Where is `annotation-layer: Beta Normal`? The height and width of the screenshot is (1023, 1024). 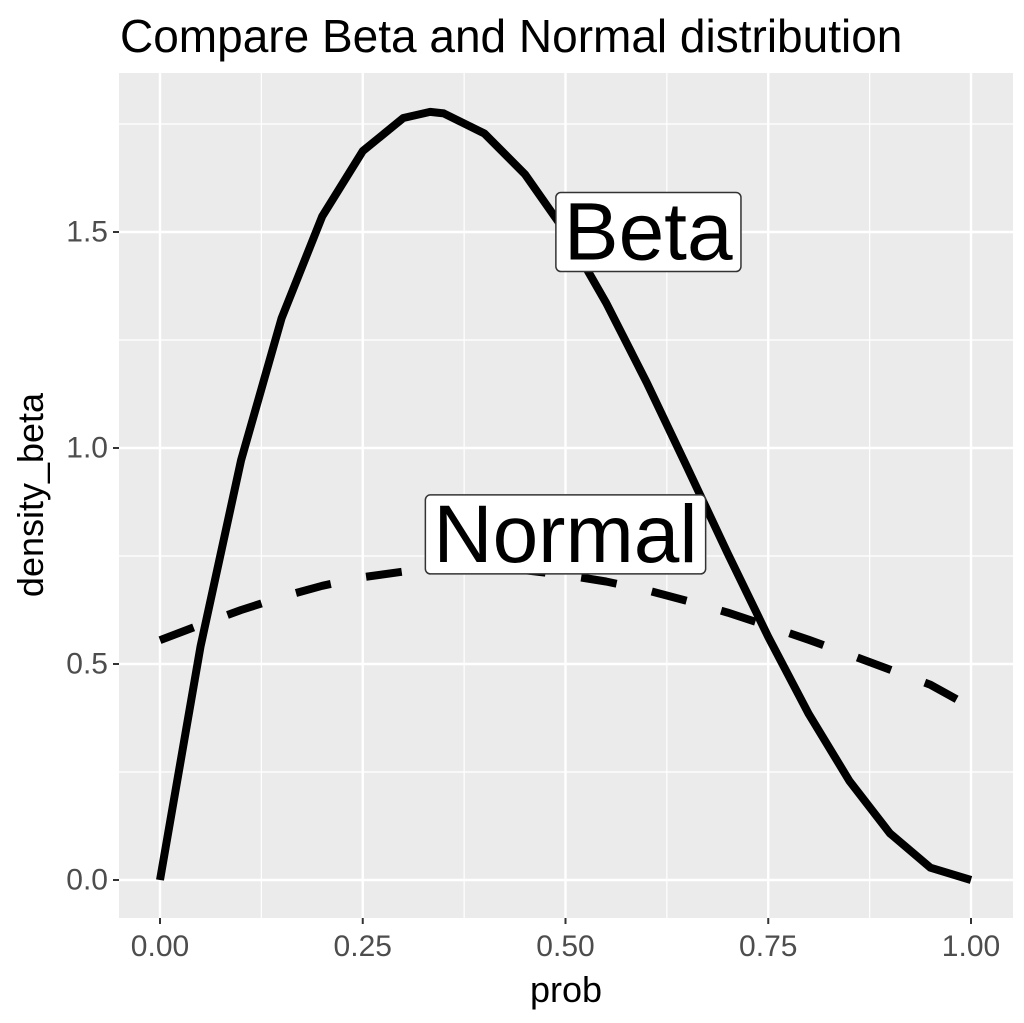
annotation-layer: Beta Normal is located at coordinates (583, 383).